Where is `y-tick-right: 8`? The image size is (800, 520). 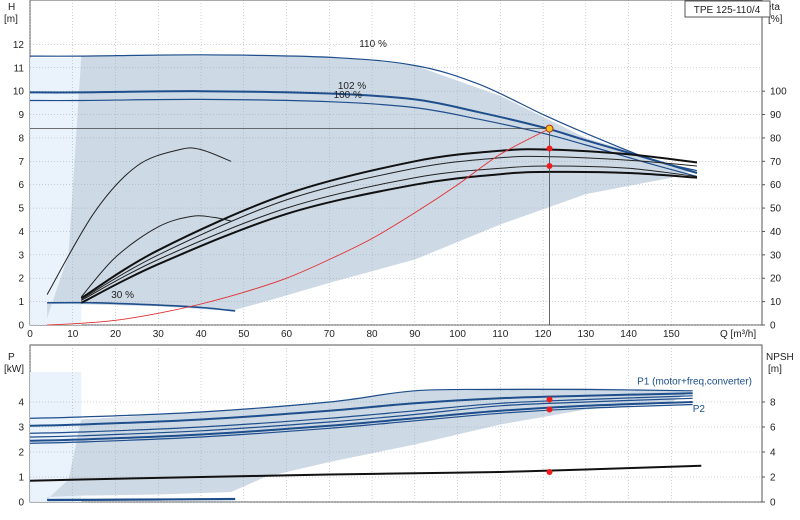 y-tick-right: 8 is located at coordinates (773, 403).